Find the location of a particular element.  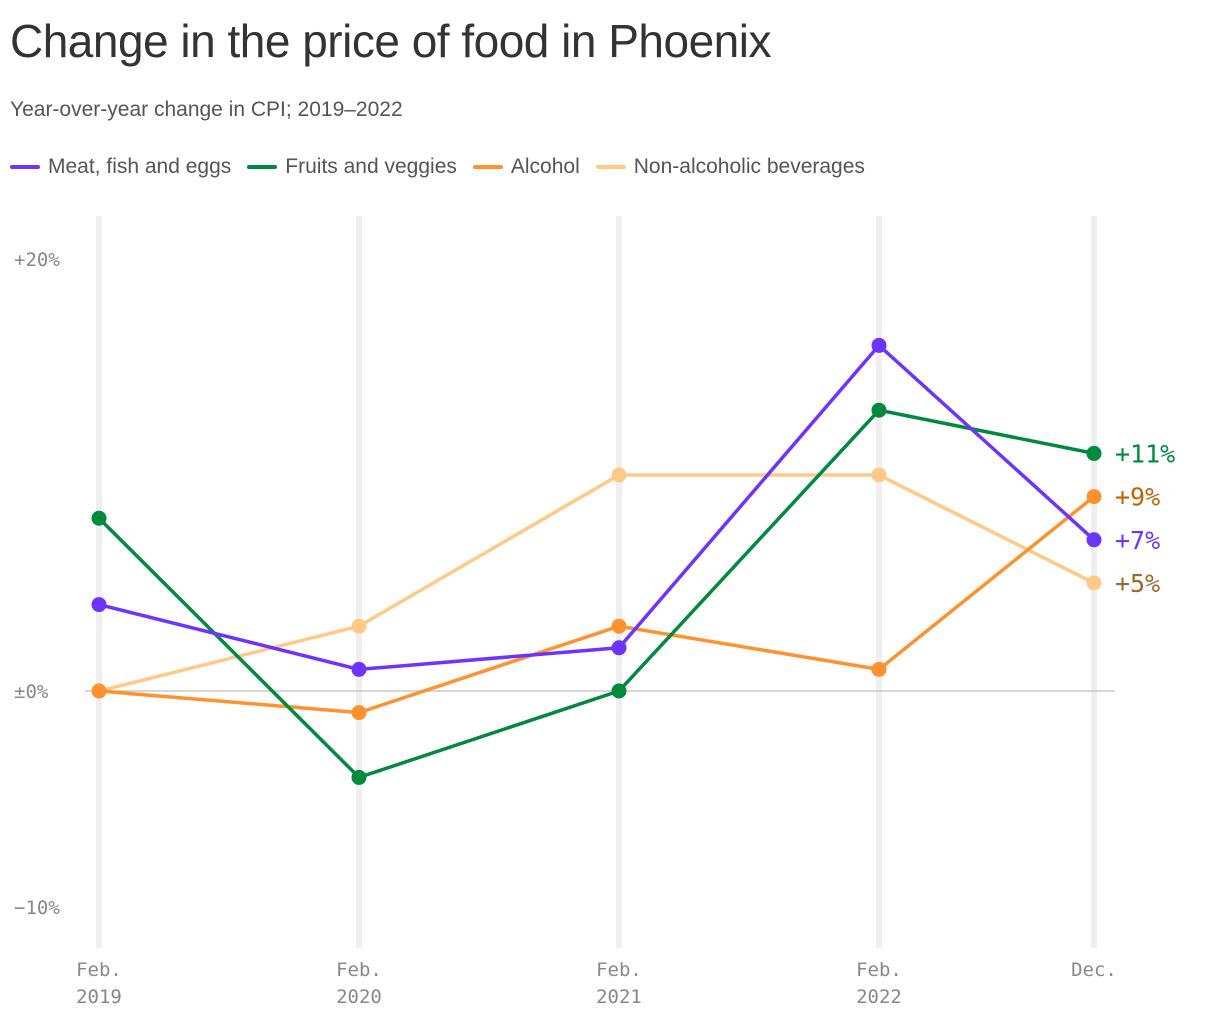

legend-label: Non-alcoholic beverages is located at coordinates (749, 166).